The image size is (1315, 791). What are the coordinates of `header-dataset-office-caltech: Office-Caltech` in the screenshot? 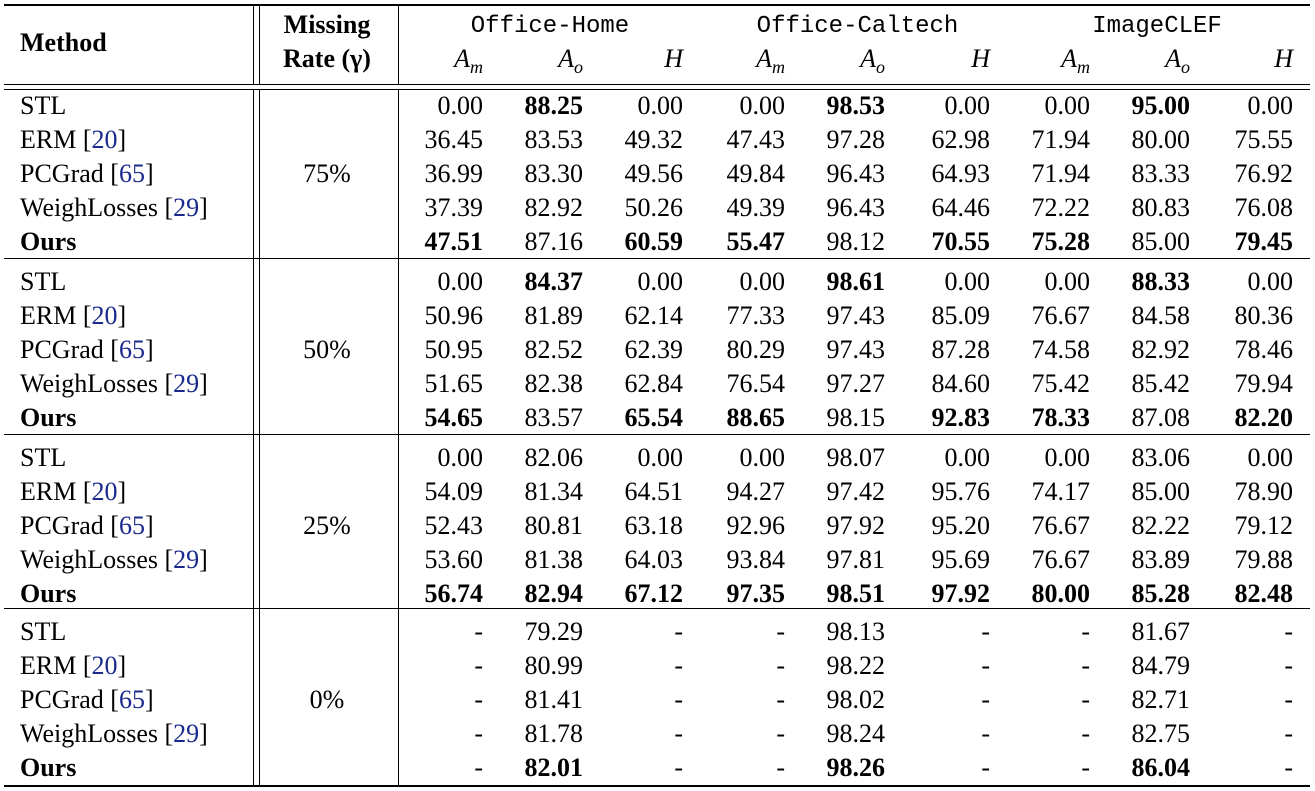 It's located at (857, 26).